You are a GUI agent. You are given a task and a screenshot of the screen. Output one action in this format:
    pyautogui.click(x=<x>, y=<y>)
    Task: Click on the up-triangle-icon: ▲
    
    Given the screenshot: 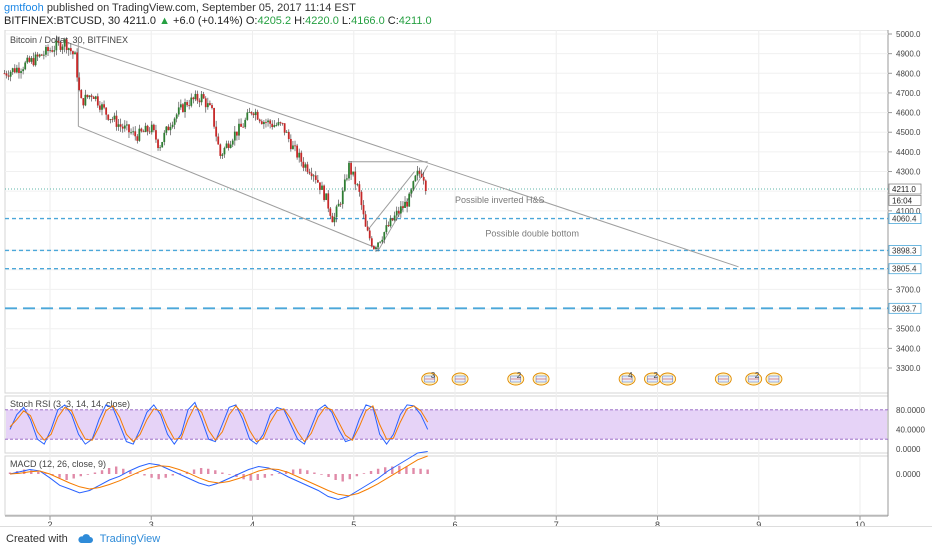 What is the action you would take?
    pyautogui.click(x=164, y=21)
    